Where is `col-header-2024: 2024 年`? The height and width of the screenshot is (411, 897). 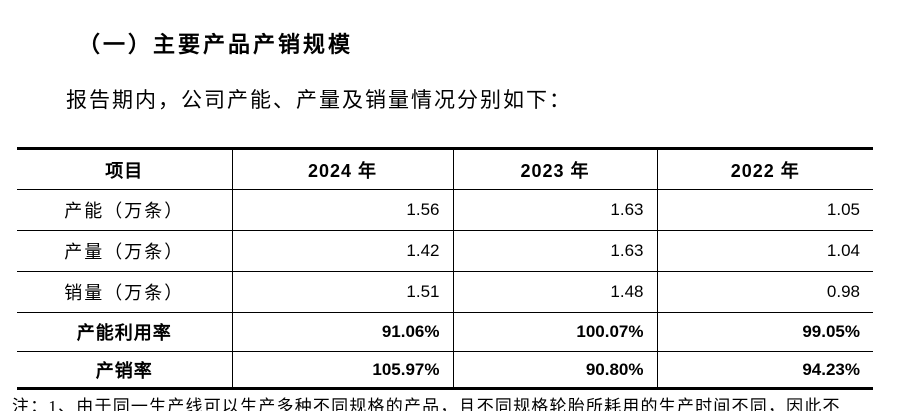
col-header-2024: 2024 年 is located at coordinates (342, 169).